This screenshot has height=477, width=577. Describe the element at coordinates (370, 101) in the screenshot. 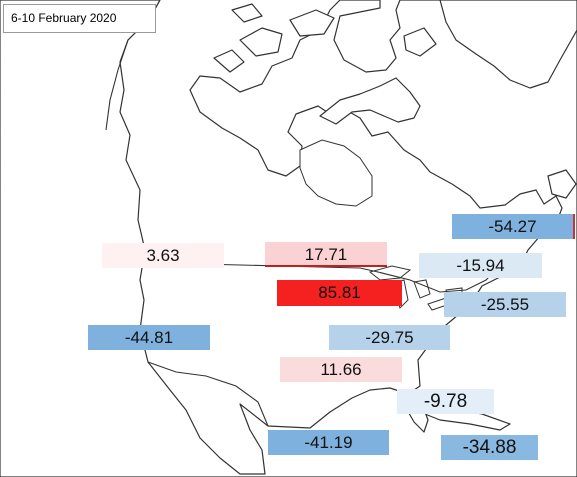

I see `baffin-island` at that location.